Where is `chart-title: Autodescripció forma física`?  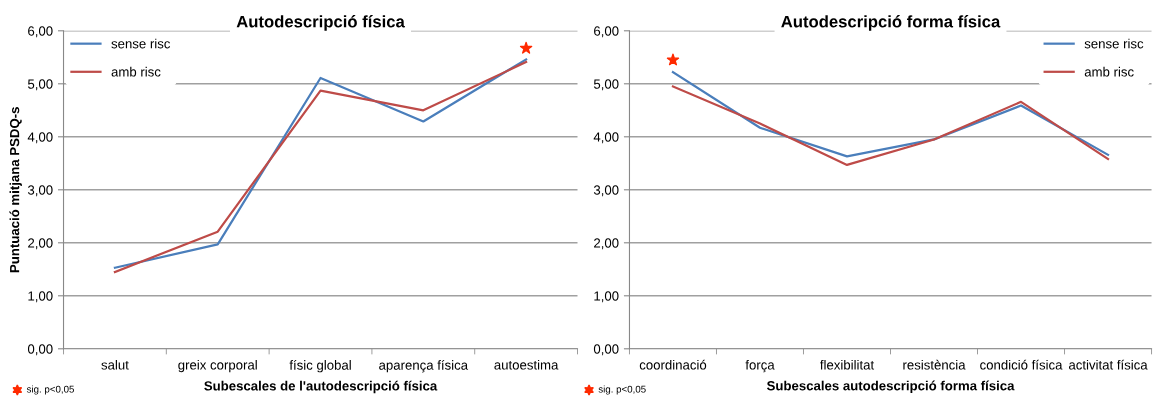 chart-title: Autodescripció forma física is located at coordinates (891, 23).